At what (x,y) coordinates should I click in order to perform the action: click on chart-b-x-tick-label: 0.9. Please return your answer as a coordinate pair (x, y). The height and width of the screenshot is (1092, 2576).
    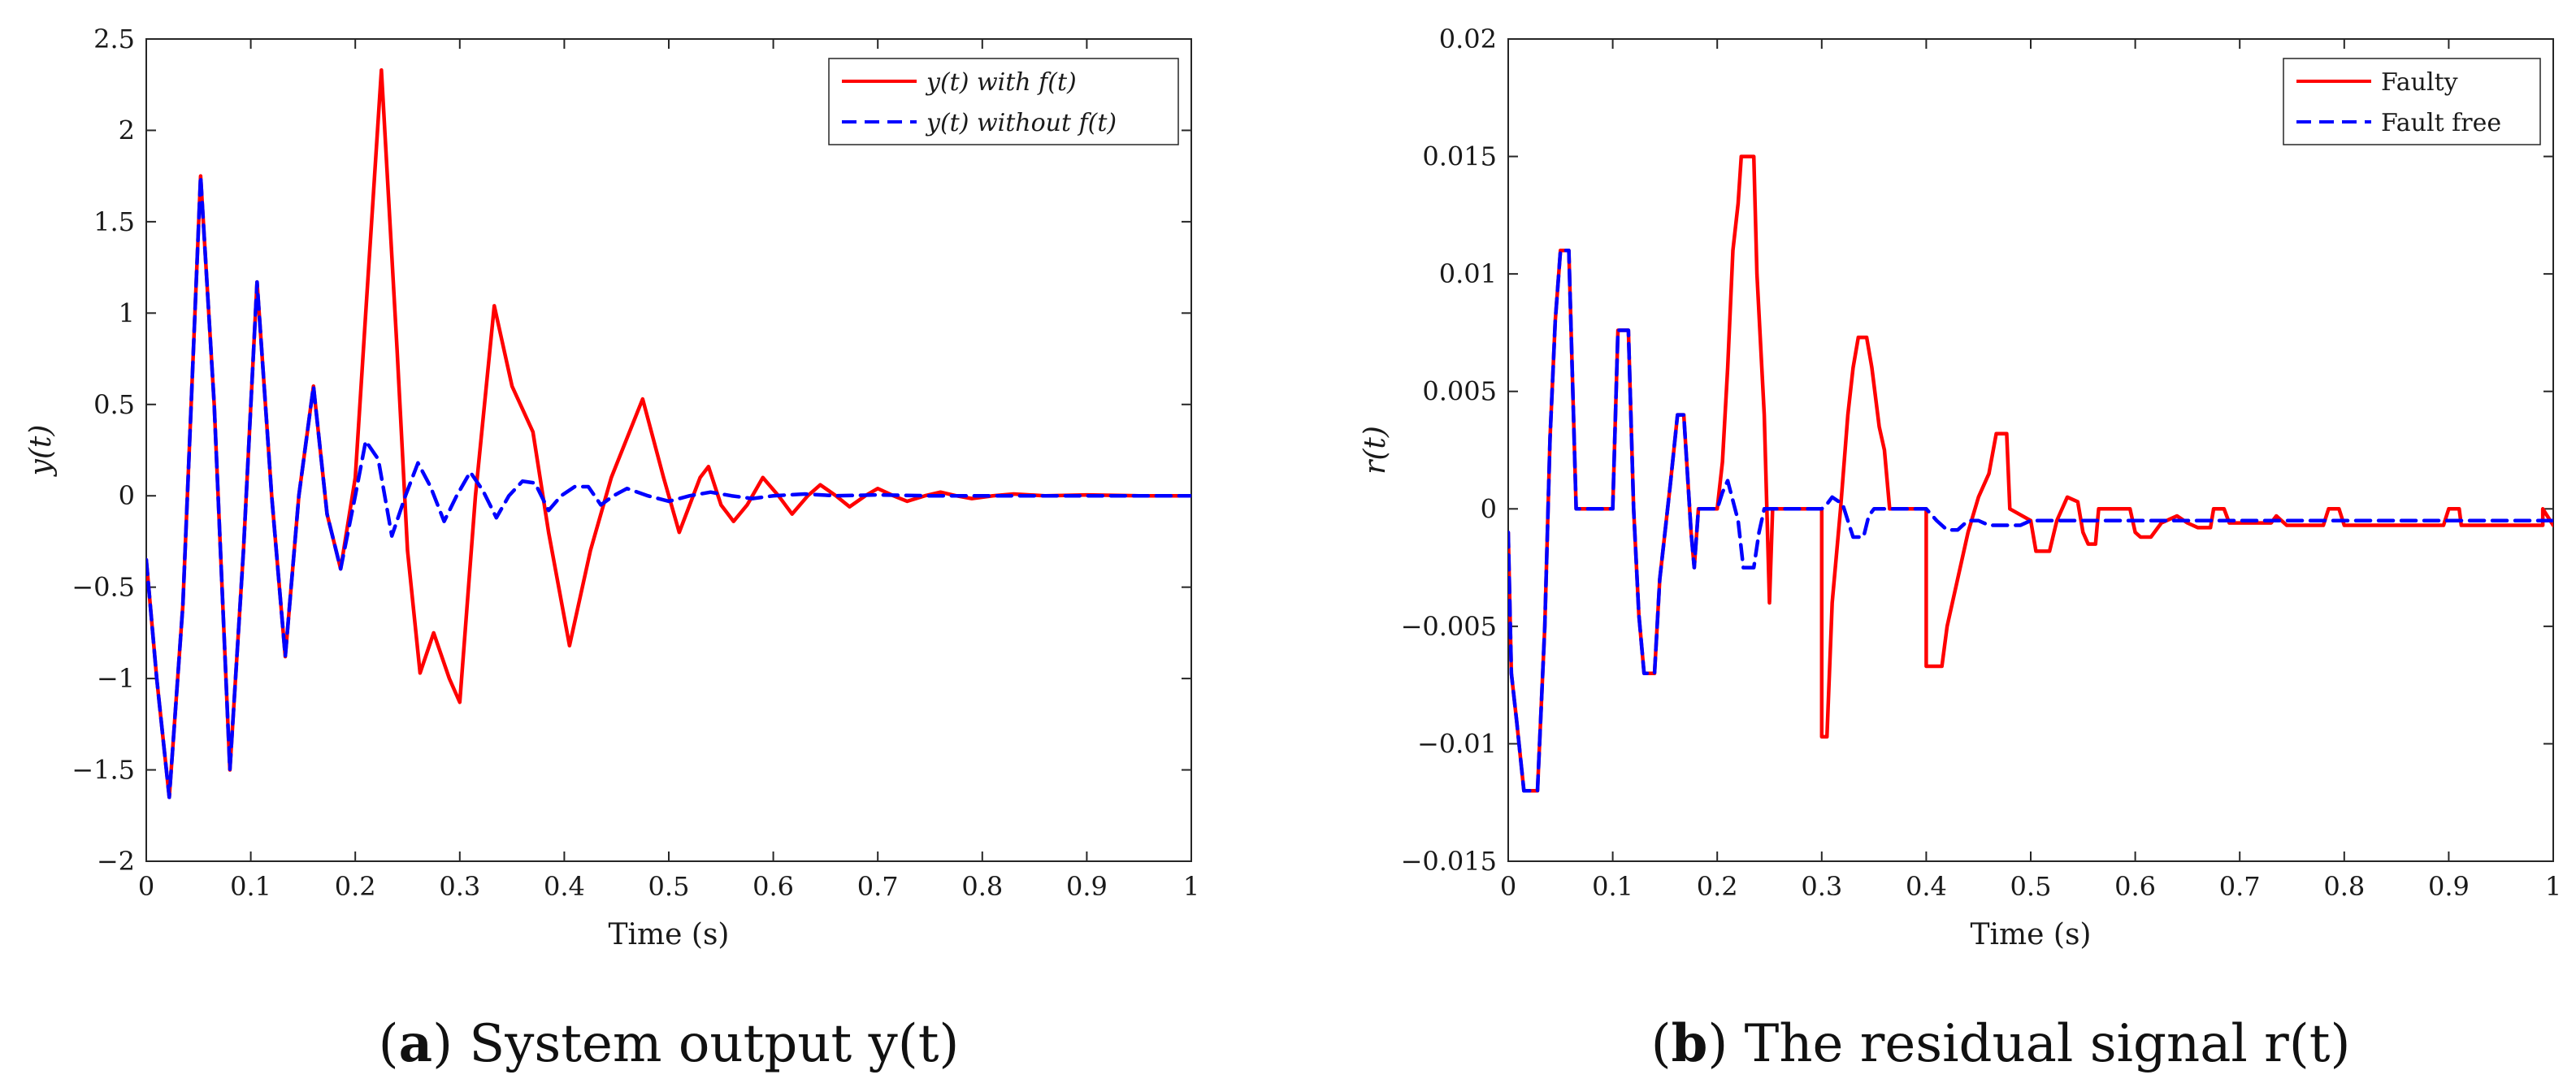
    Looking at the image, I should click on (2449, 886).